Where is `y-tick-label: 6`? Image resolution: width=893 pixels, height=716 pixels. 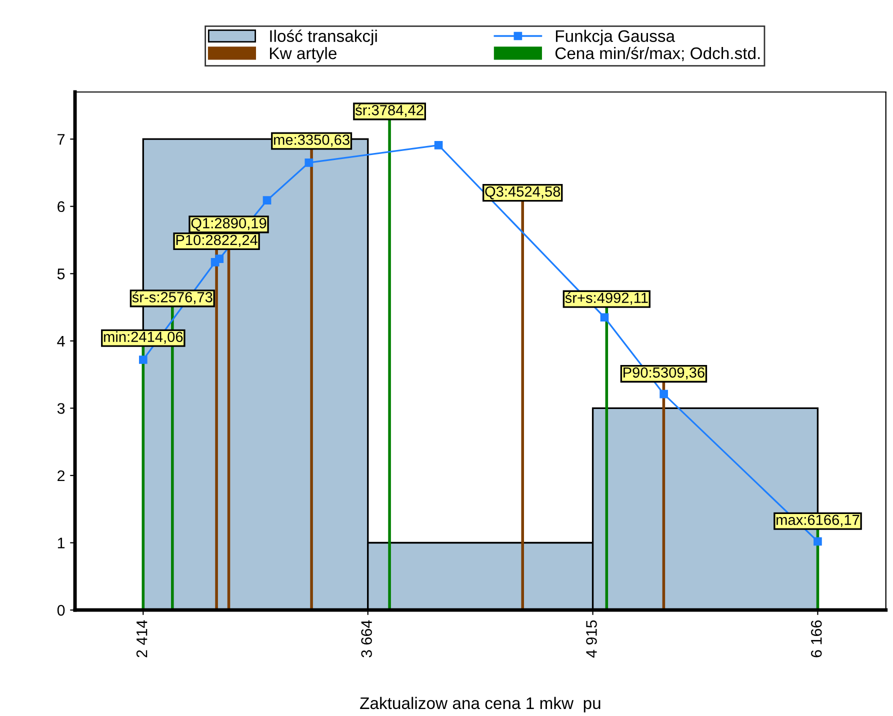 y-tick-label: 6 is located at coordinates (61, 206).